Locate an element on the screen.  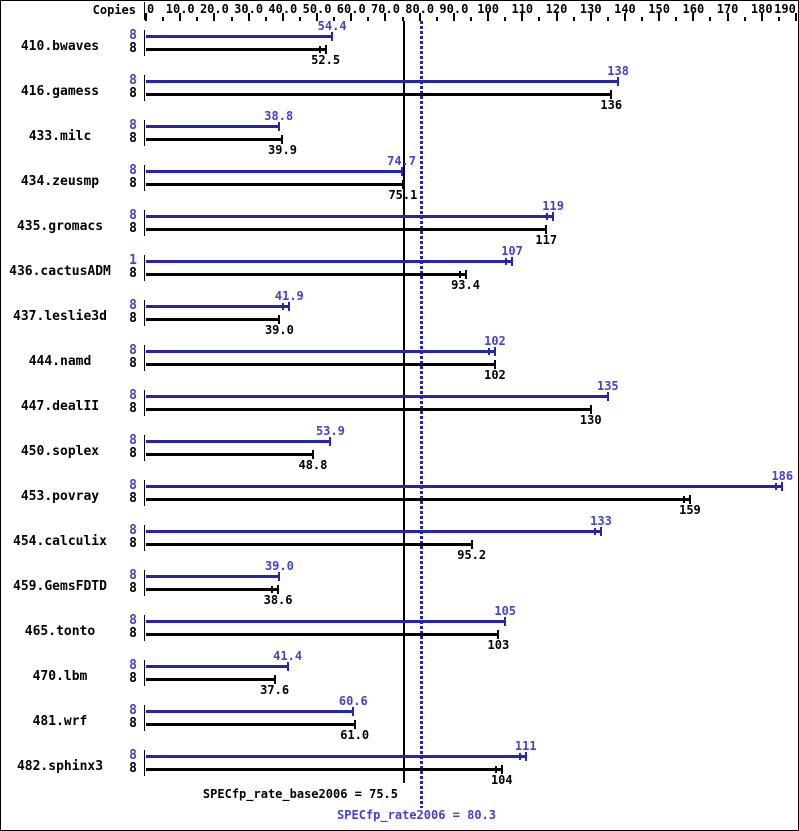
benchmark-label: 481.wrf is located at coordinates (60, 721).